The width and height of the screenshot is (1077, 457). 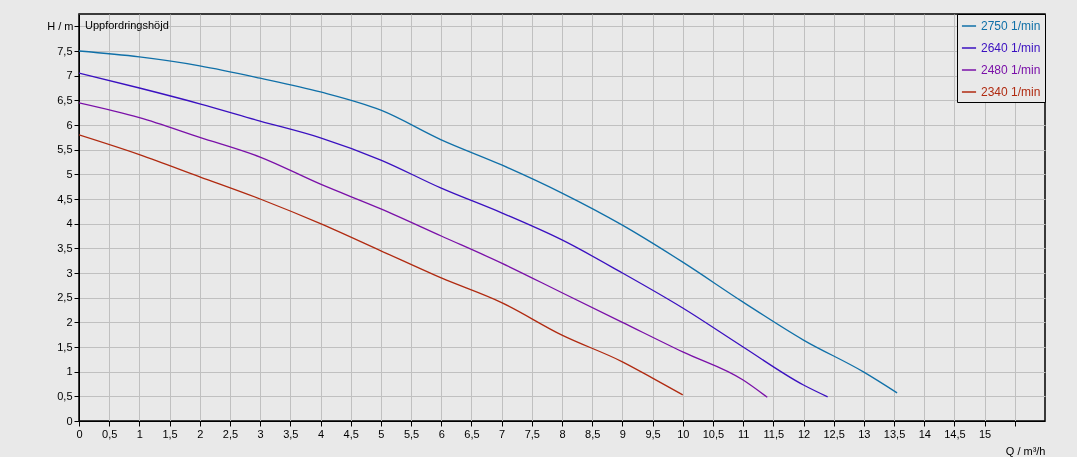 What do you see at coordinates (291, 433) in the screenshot?
I see `x-tick-label: 3,5` at bounding box center [291, 433].